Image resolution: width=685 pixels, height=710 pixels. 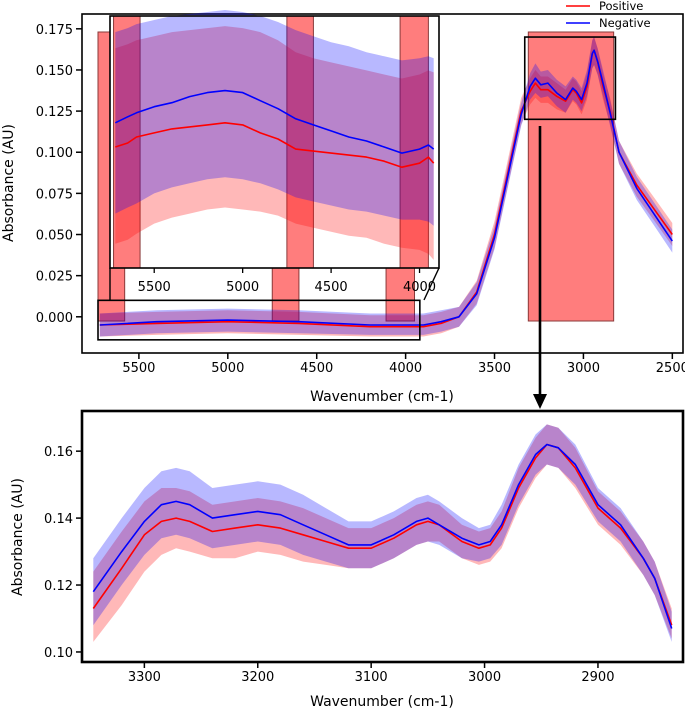 I want to click on top-xtick-label: 4000, so click(x=405, y=368).